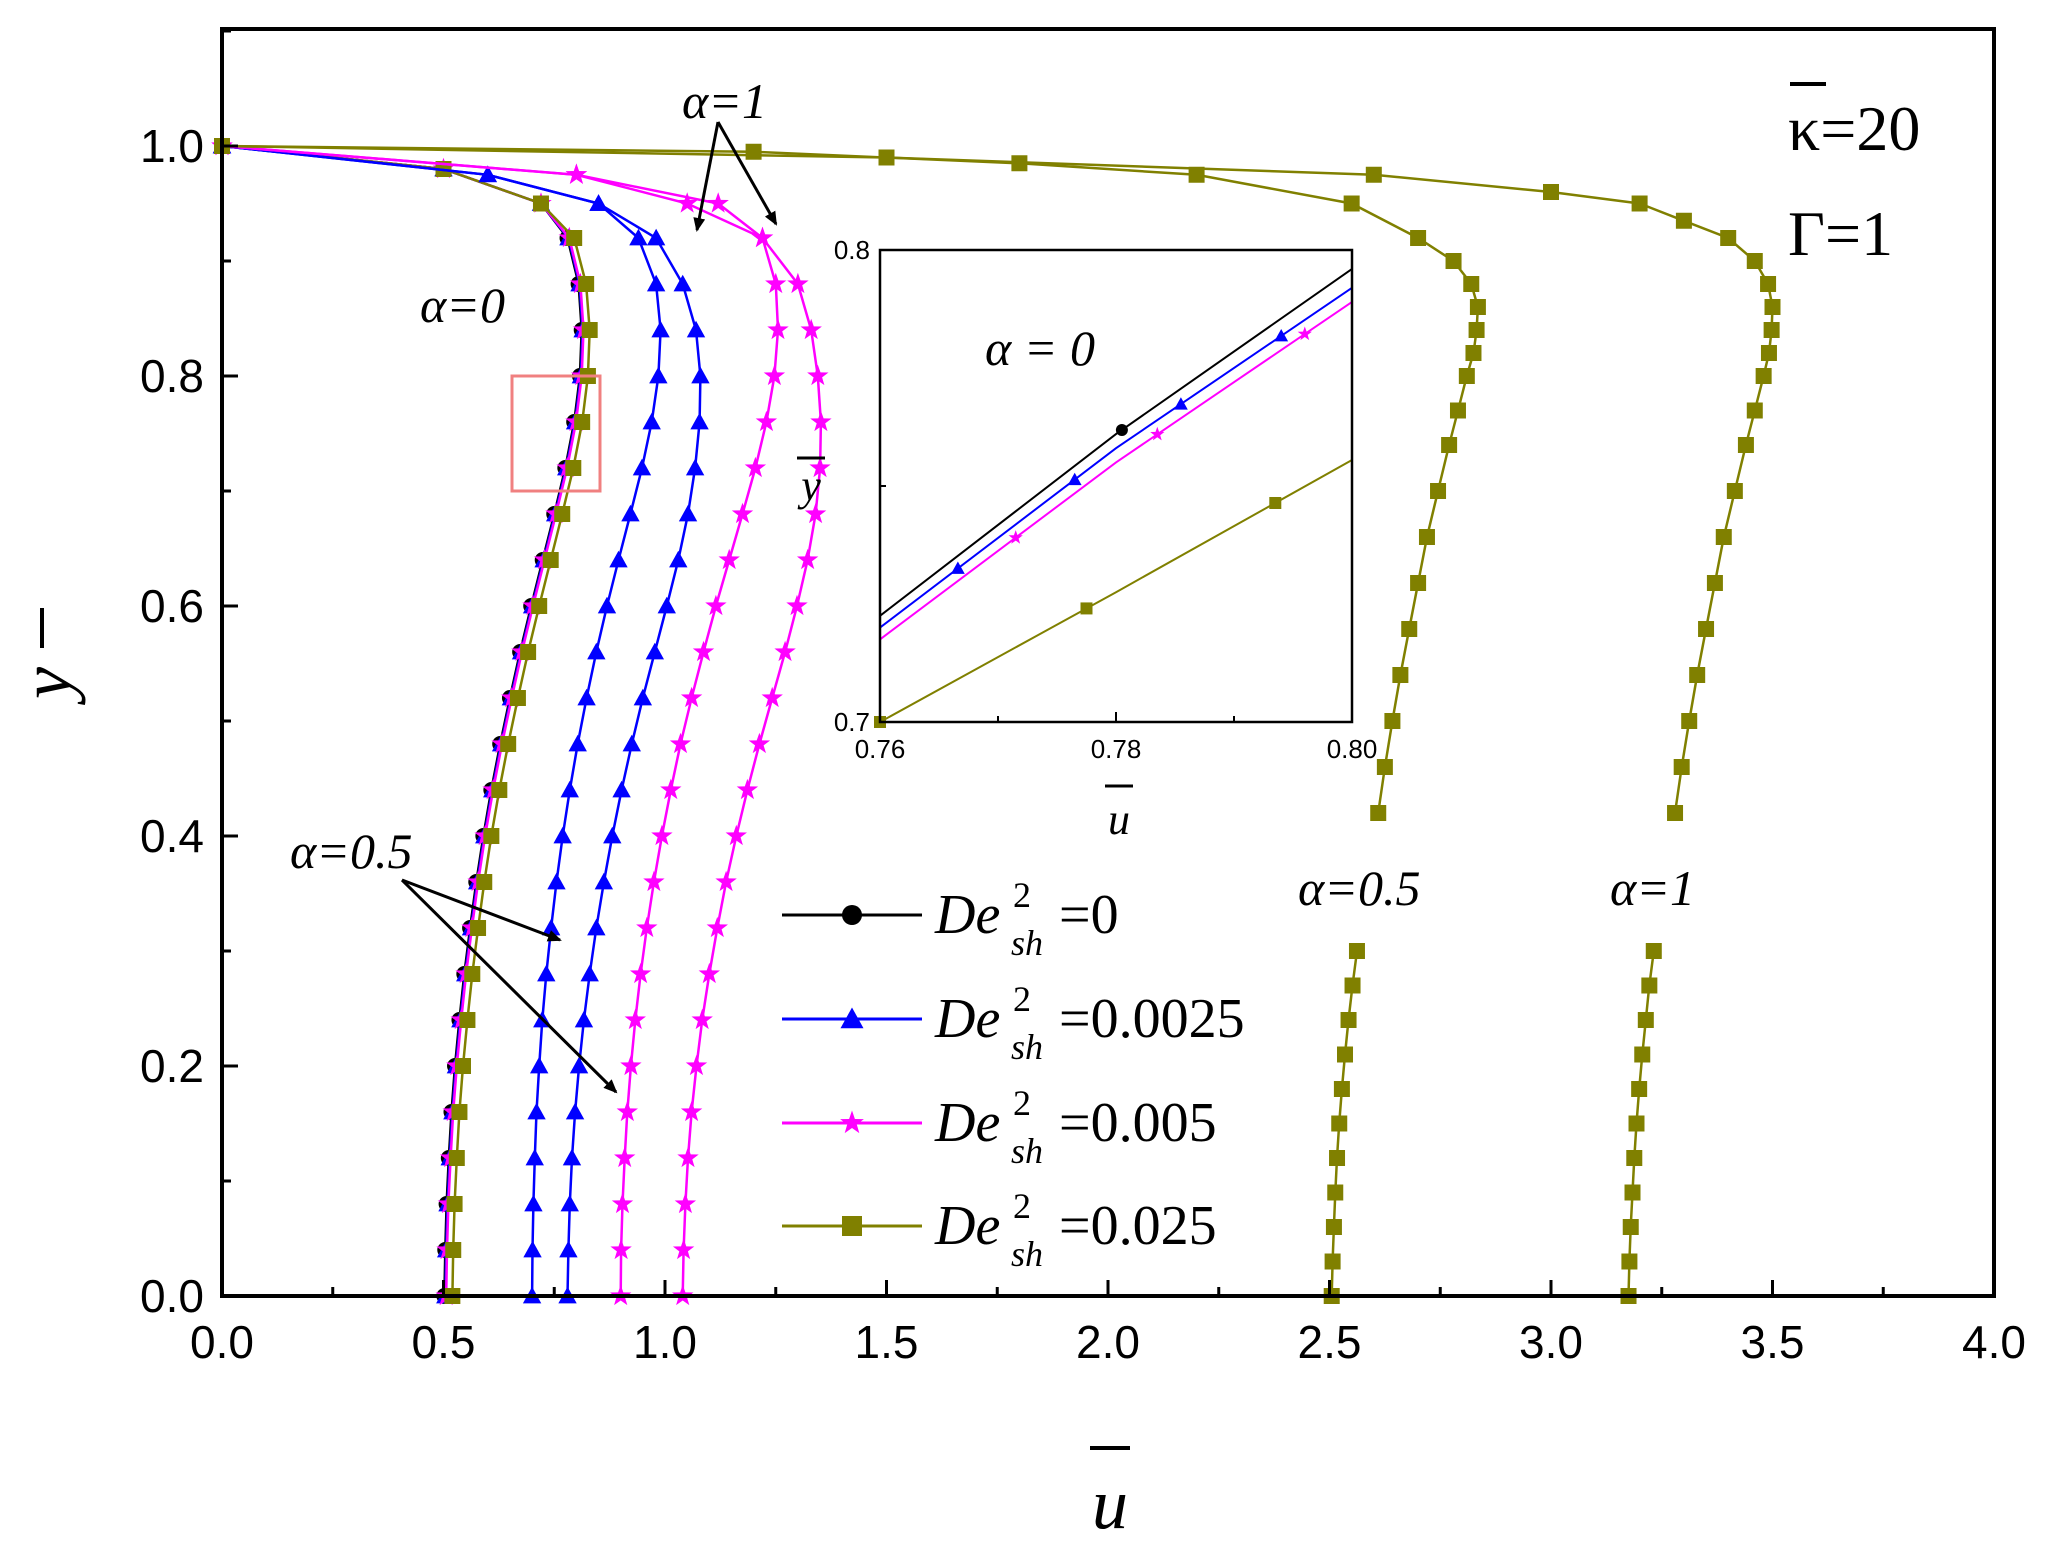 The width and height of the screenshot is (2050, 1542). What do you see at coordinates (222, 1342) in the screenshot?
I see `x-tick-label: 0.0` at bounding box center [222, 1342].